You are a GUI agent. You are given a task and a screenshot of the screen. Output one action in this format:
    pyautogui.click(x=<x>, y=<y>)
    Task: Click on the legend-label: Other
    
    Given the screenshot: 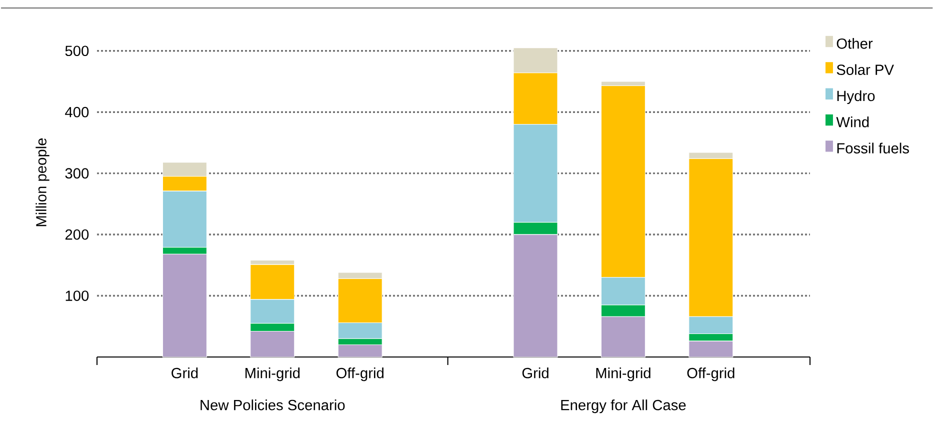 What is the action you would take?
    pyautogui.click(x=854, y=43)
    